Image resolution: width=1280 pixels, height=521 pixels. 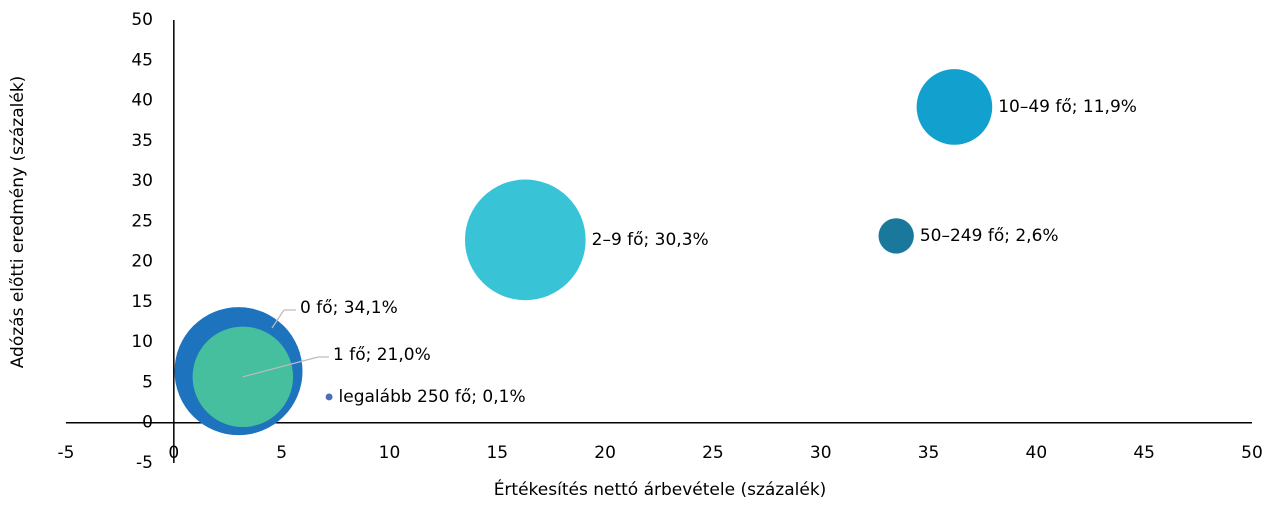 What do you see at coordinates (142, 342) in the screenshot?
I see `y-tick-label: 10` at bounding box center [142, 342].